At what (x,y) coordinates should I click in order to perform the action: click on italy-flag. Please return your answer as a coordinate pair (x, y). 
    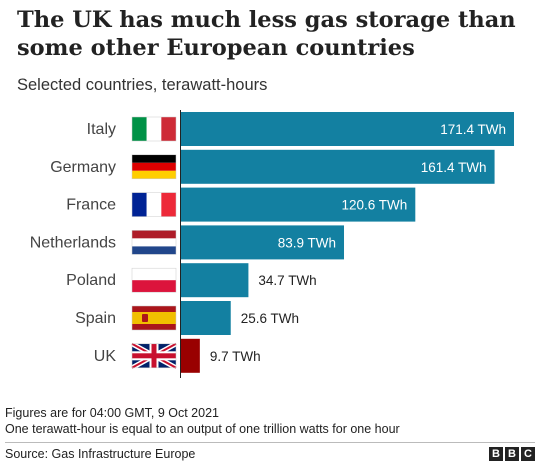
    Looking at the image, I should click on (154, 129).